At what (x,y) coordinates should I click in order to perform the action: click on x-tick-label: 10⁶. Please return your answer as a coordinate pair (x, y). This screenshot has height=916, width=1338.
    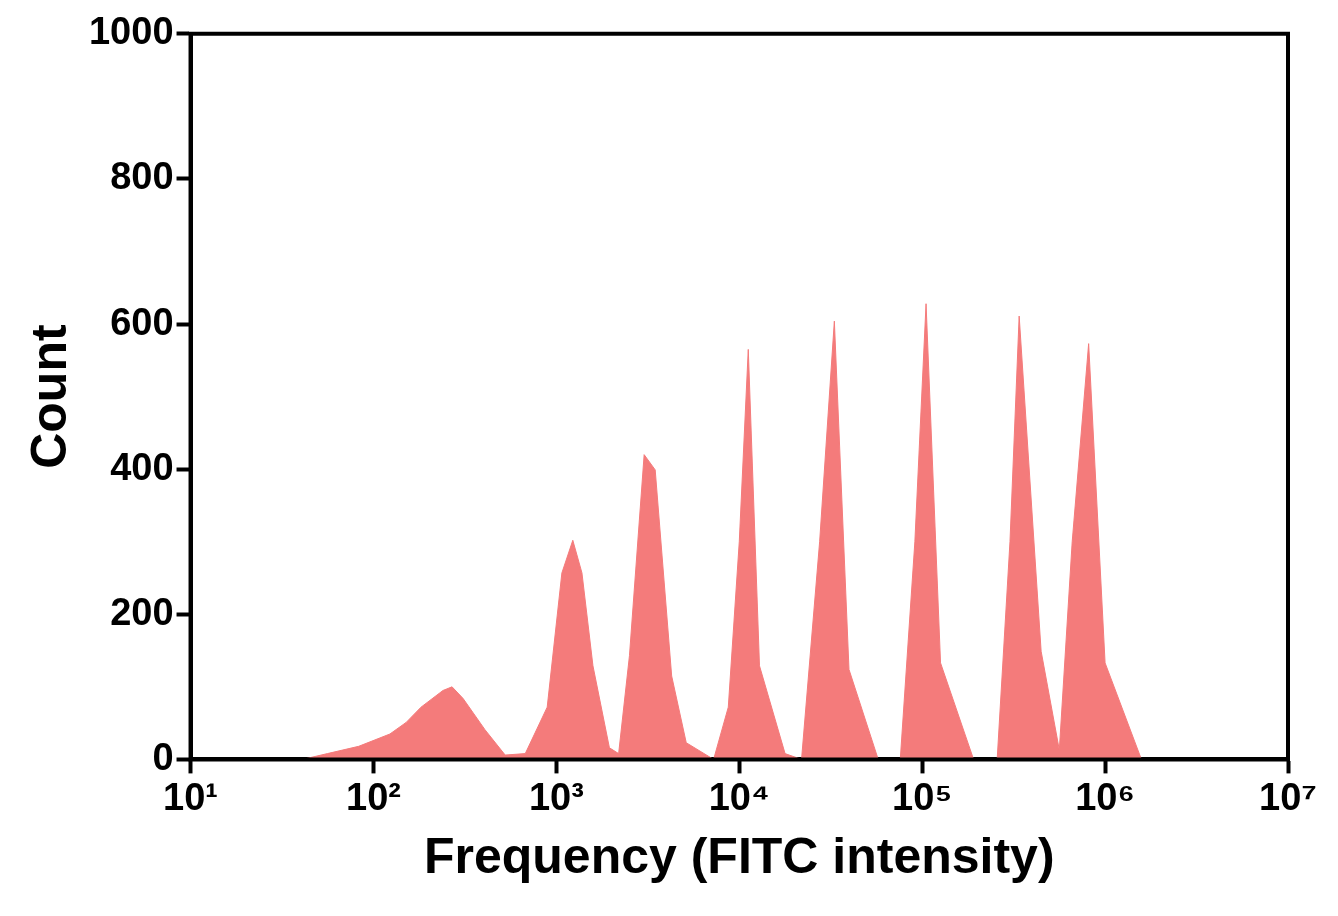
    Looking at the image, I should click on (1105, 796).